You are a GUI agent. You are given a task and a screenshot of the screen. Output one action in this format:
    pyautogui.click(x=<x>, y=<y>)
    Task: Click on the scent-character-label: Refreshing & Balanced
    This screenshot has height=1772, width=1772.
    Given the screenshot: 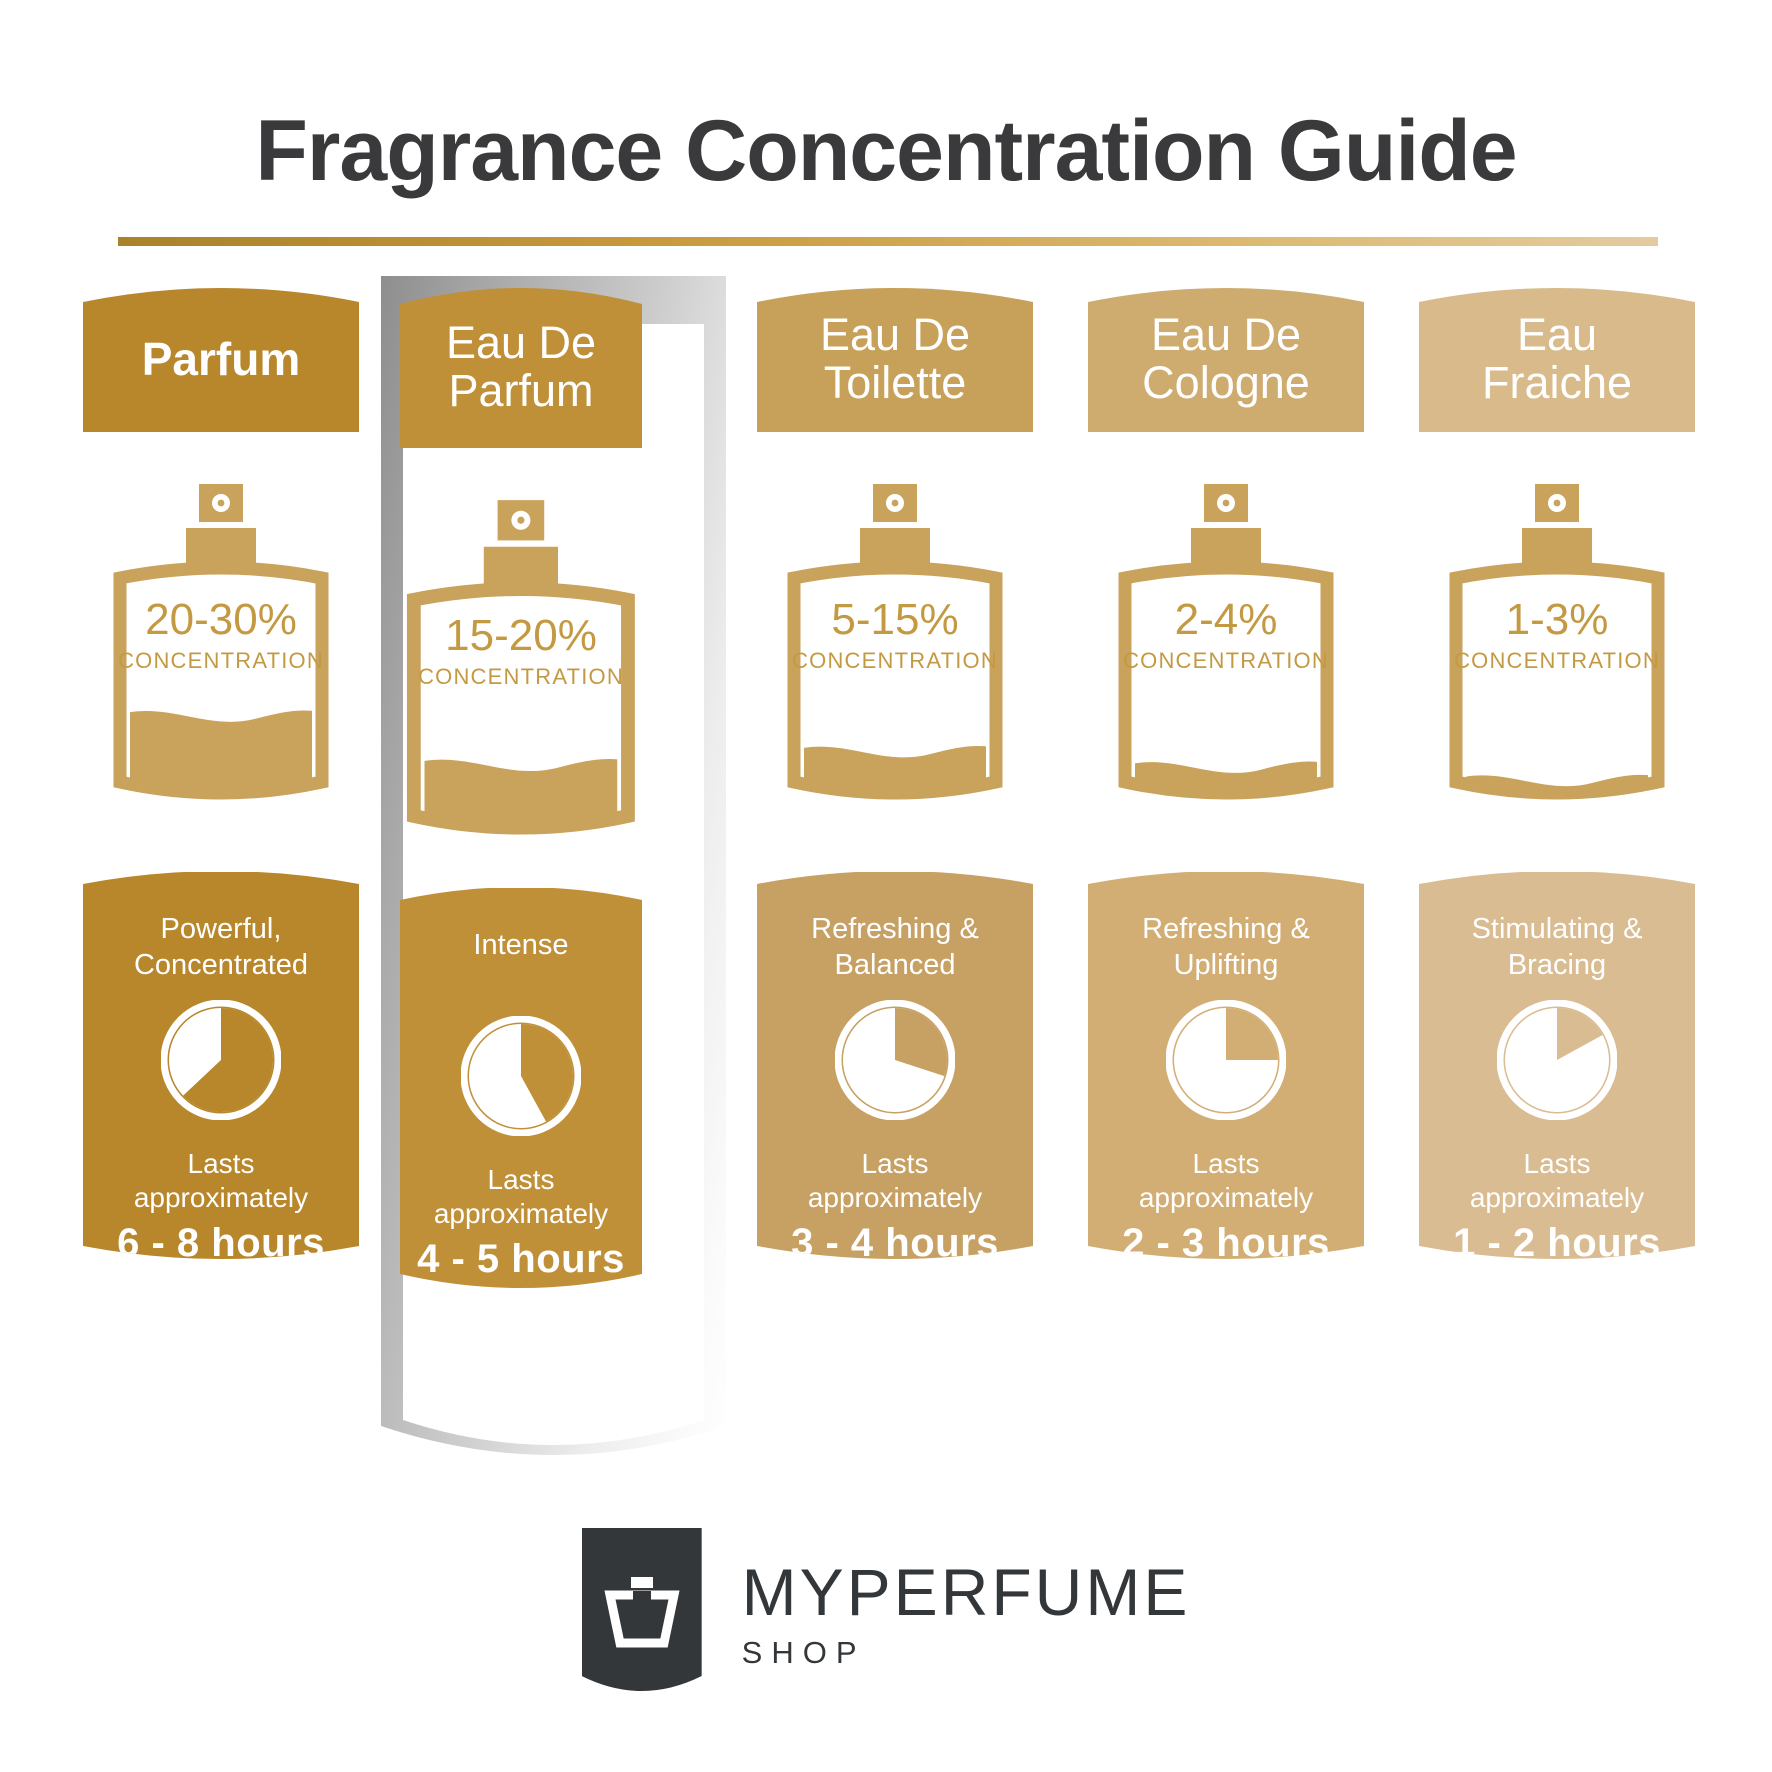 What is the action you would take?
    pyautogui.click(x=895, y=947)
    